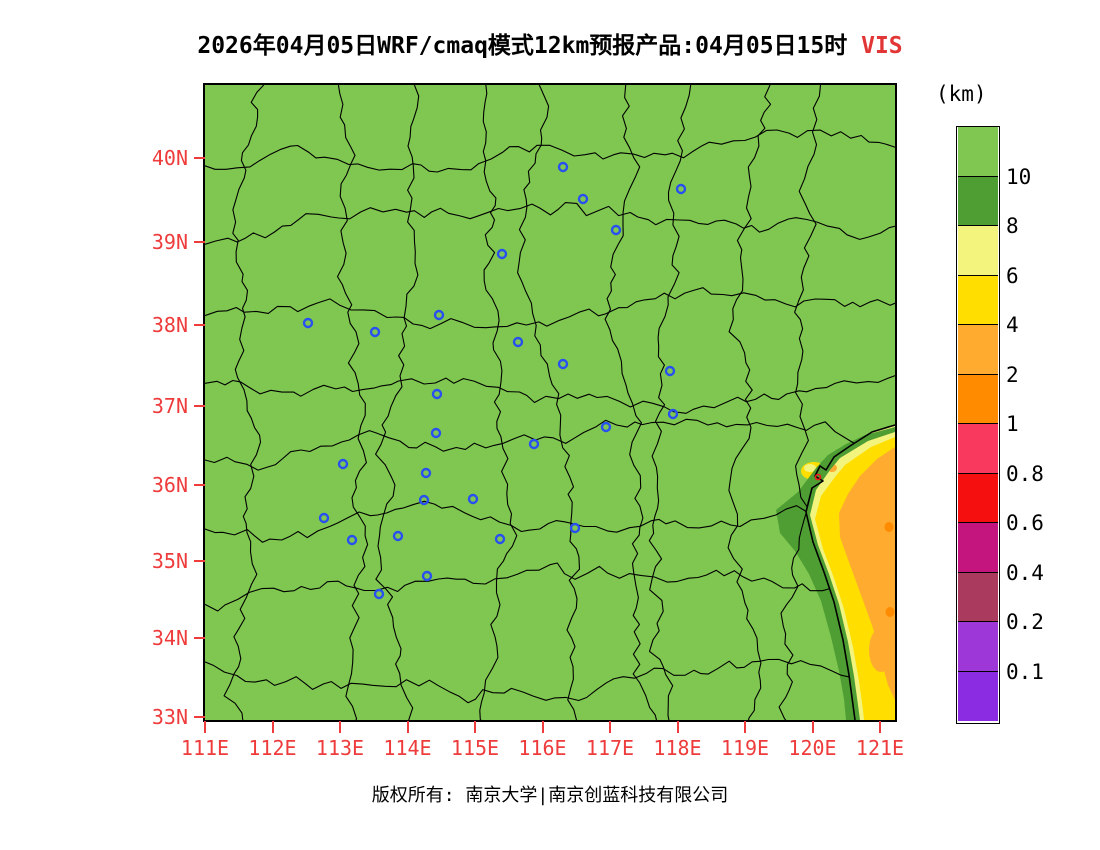 The image size is (1100, 850). I want to click on title-variable-label: VIS, so click(882, 46).